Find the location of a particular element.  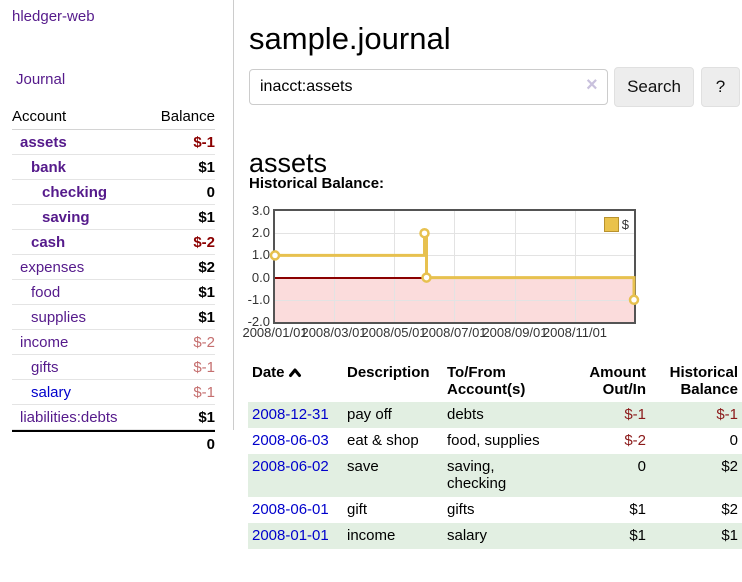

account-row: liabilities:debts $1 is located at coordinates (113, 417).